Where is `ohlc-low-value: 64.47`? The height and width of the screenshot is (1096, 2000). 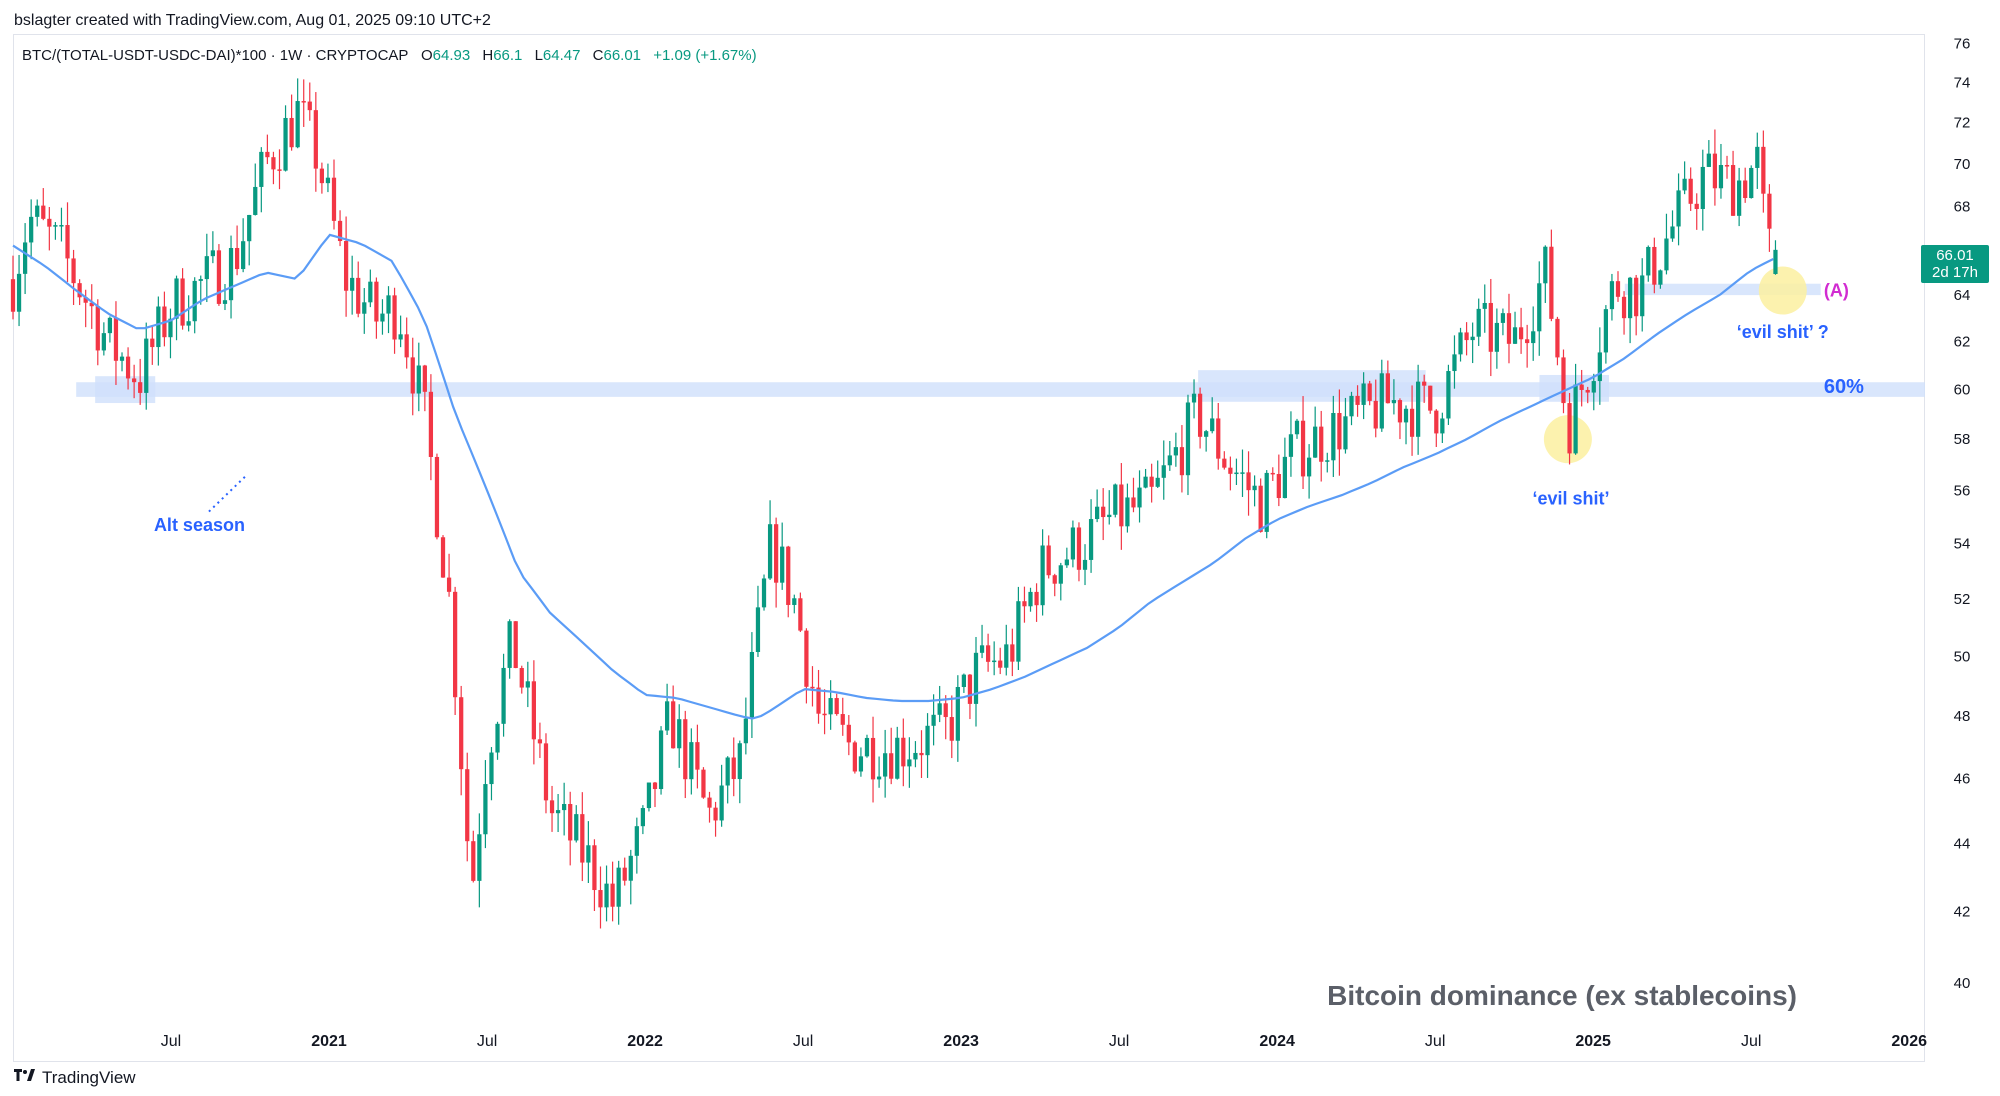
ohlc-low-value: 64.47 is located at coordinates (561, 55).